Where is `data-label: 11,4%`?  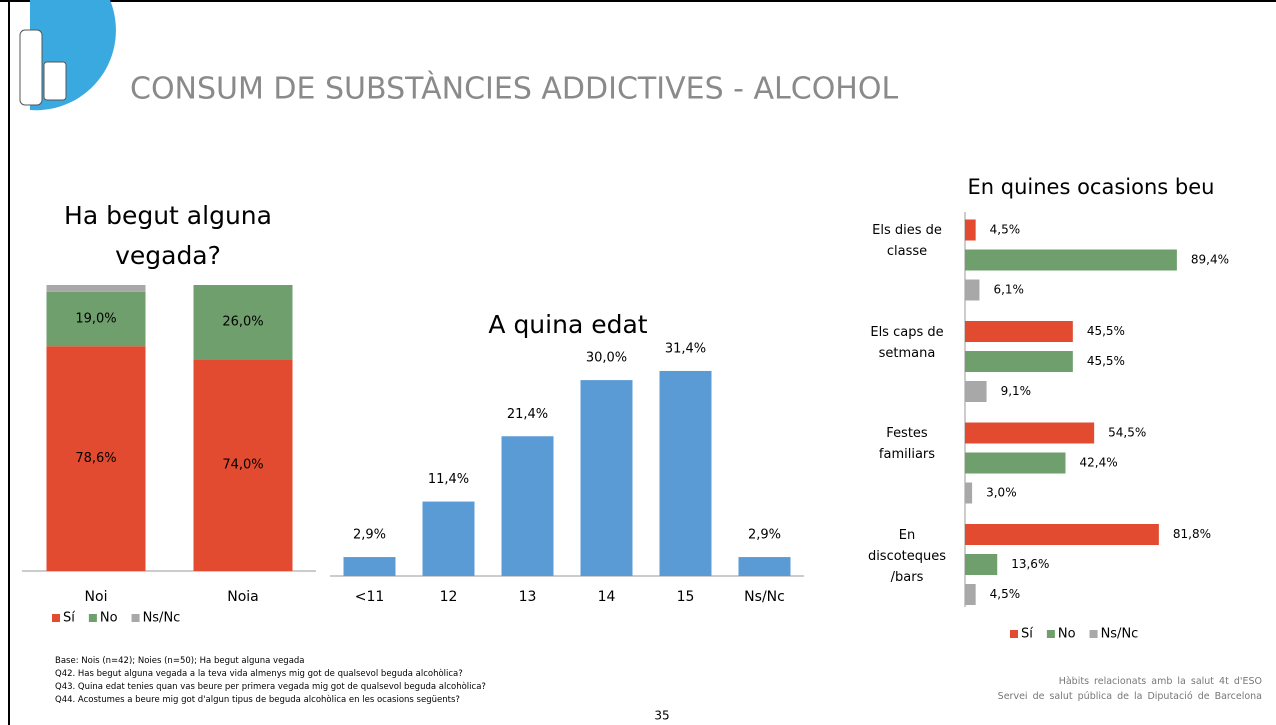
data-label: 11,4% is located at coordinates (448, 479).